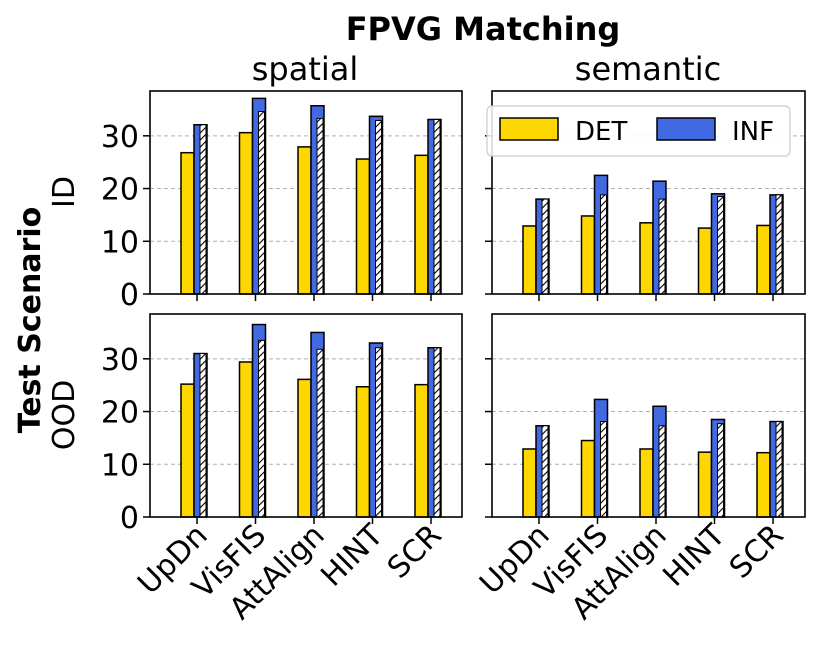 The width and height of the screenshot is (831, 663). I want to click on legend-swatch-inf, so click(686, 129).